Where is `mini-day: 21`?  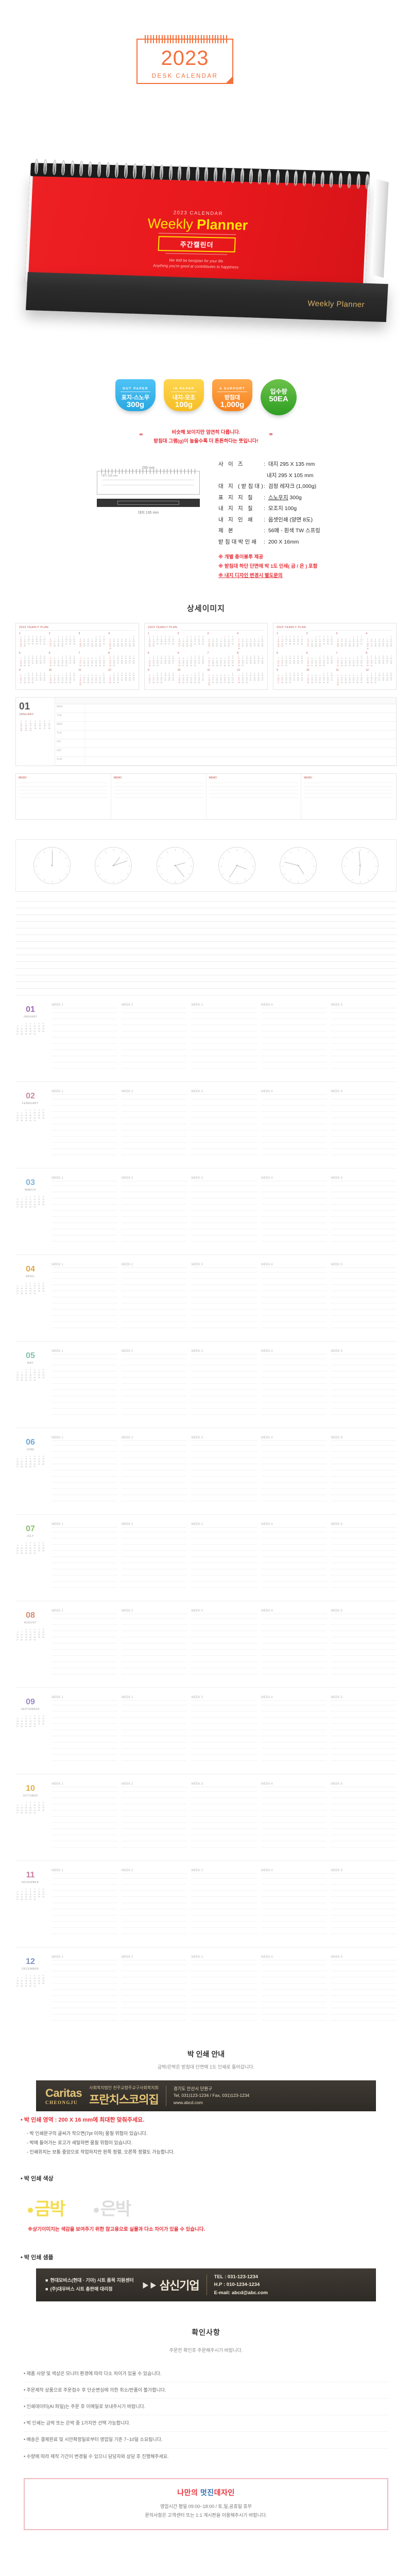 mini-day: 21 is located at coordinates (320, 680).